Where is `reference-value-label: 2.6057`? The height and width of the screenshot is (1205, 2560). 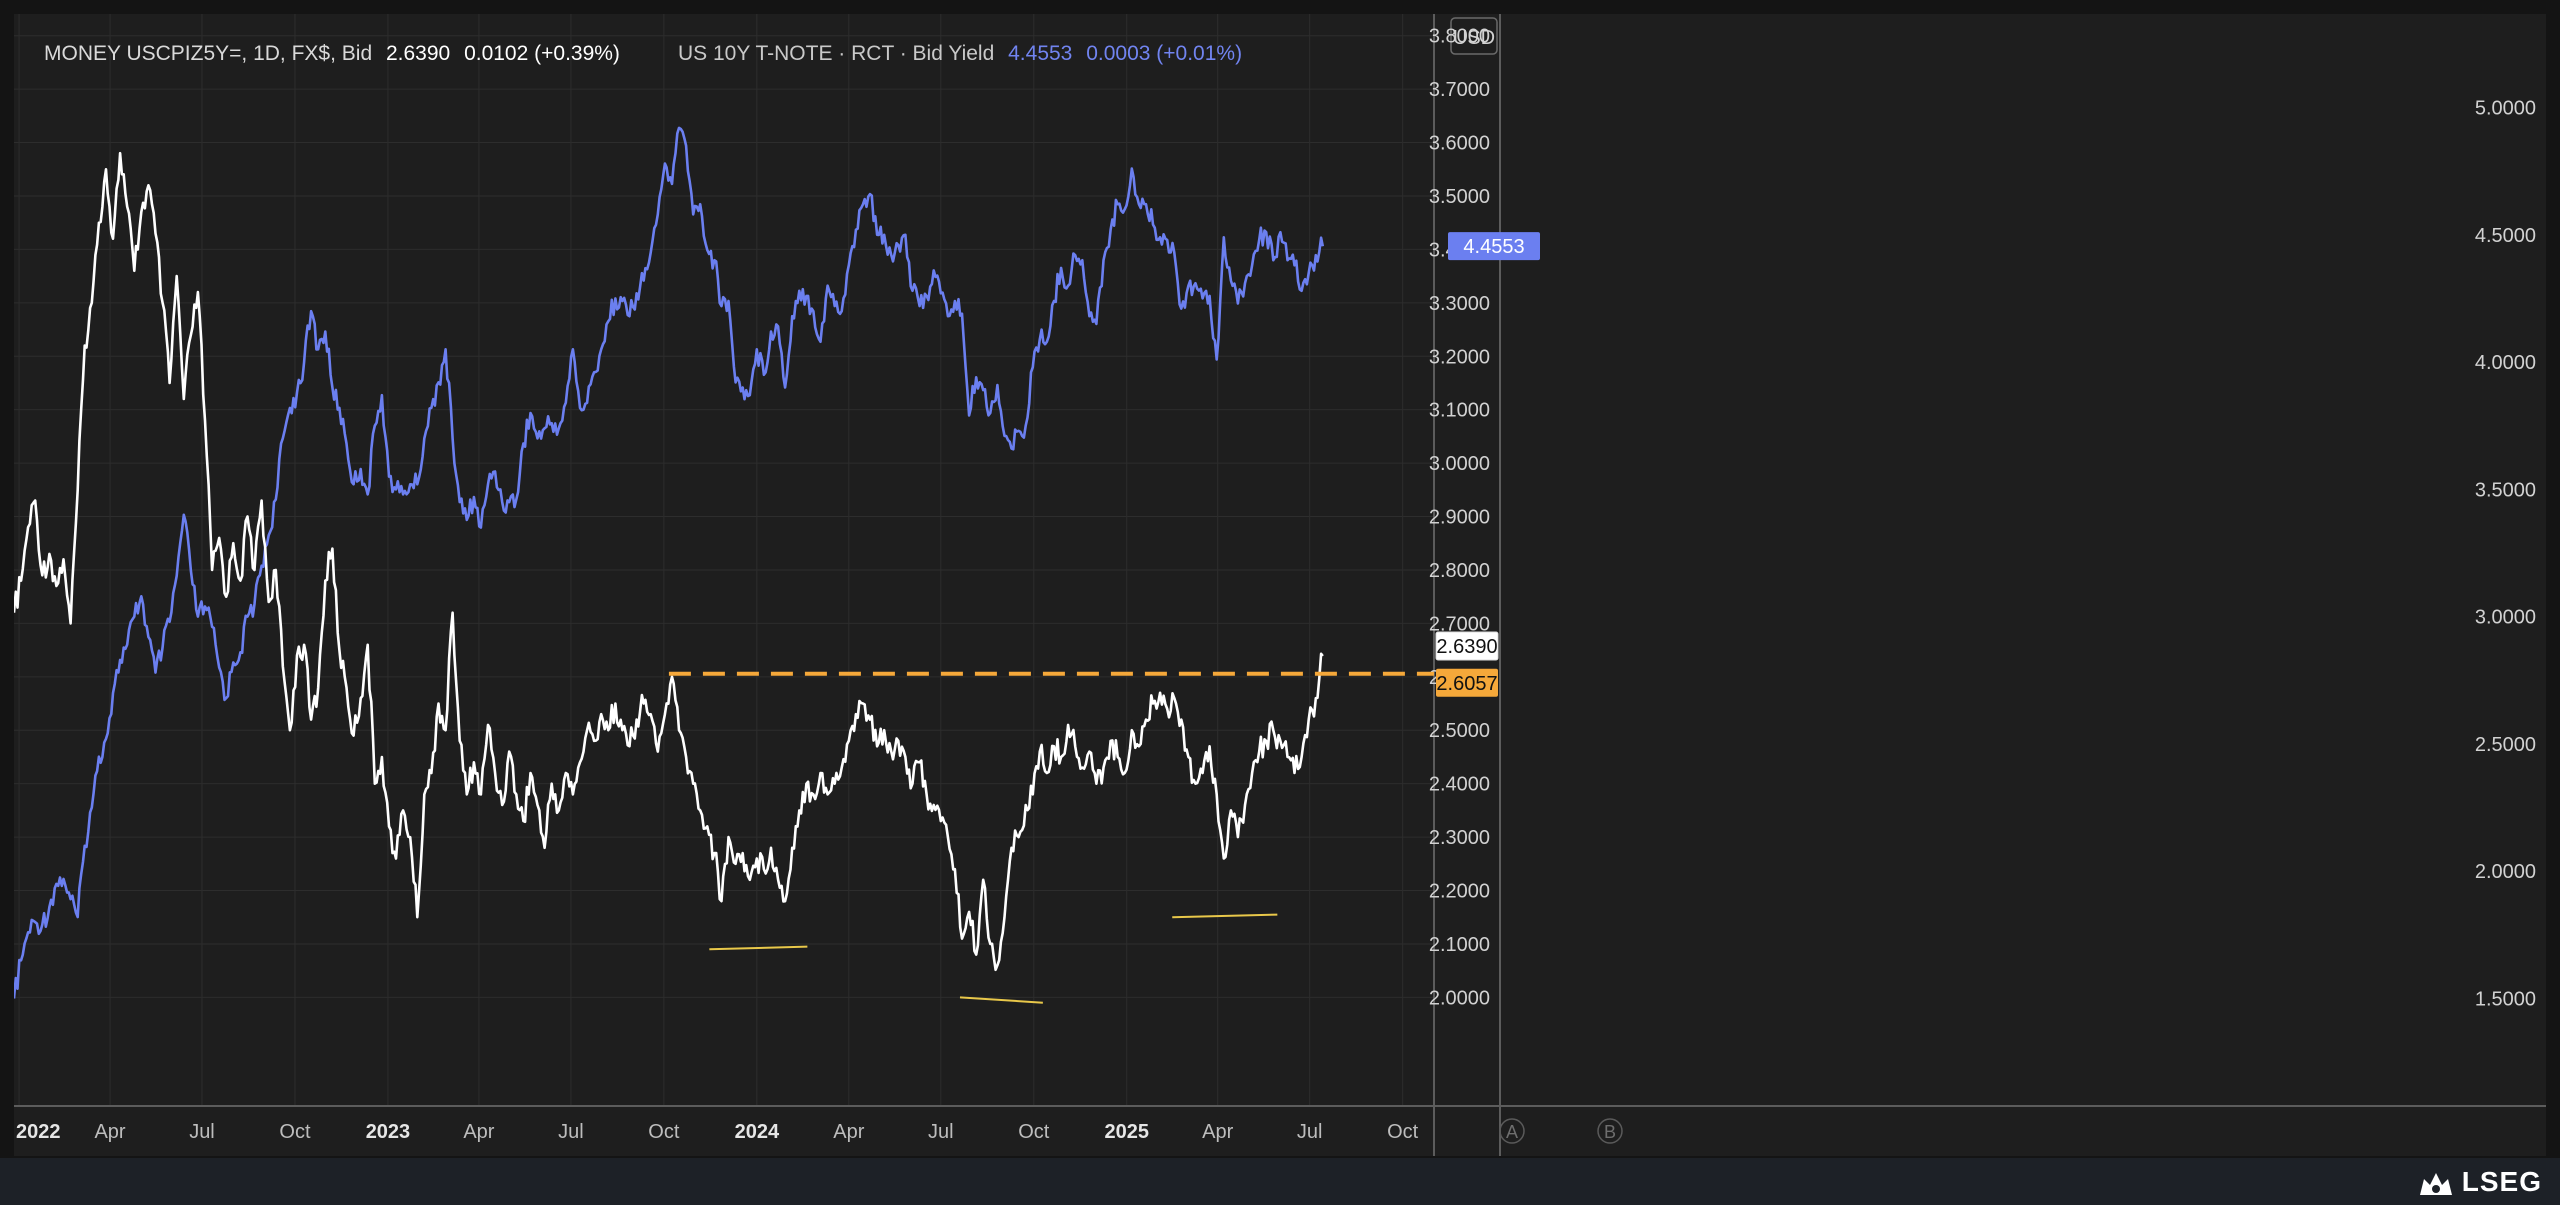
reference-value-label: 2.6057 is located at coordinates (1467, 682).